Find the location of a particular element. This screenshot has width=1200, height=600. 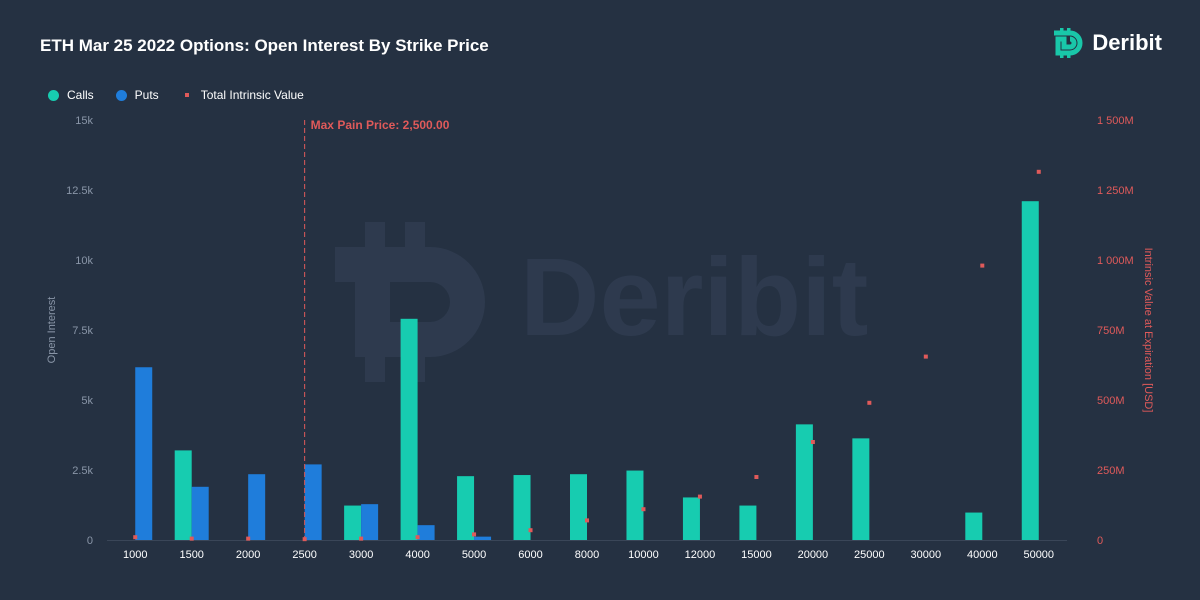

x-tick-label: 20000 is located at coordinates (813, 555).